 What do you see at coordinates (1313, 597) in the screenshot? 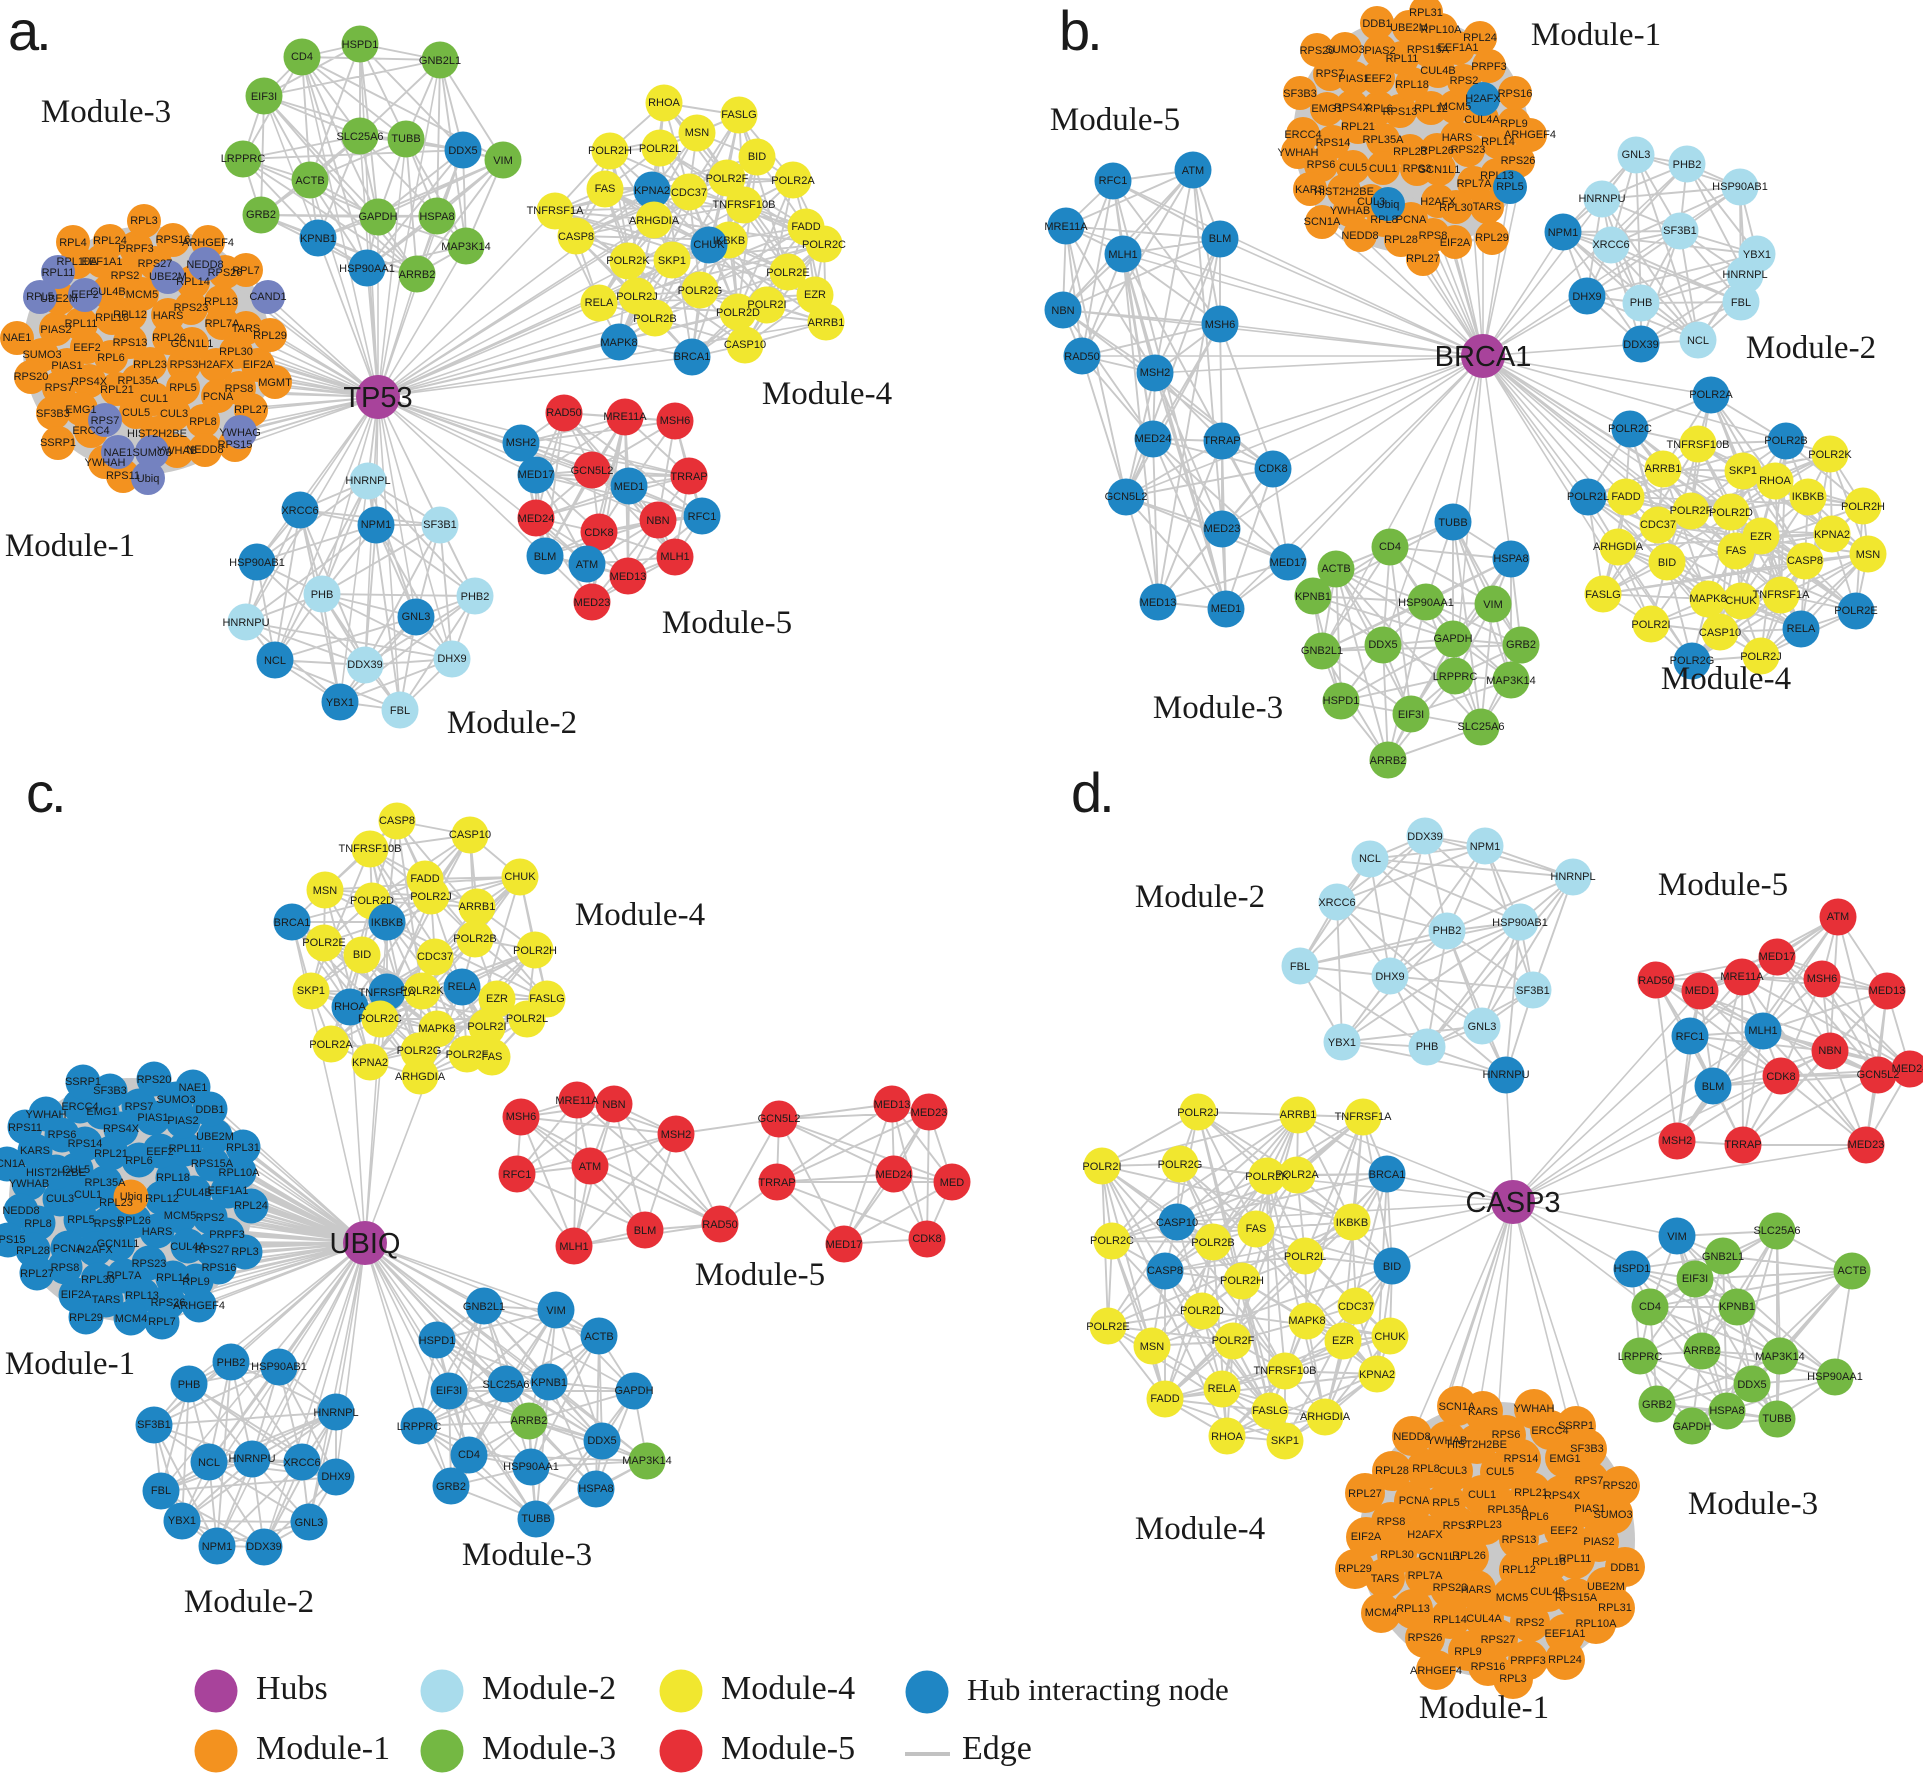
I see `svg-text: KPNB1` at bounding box center [1313, 597].